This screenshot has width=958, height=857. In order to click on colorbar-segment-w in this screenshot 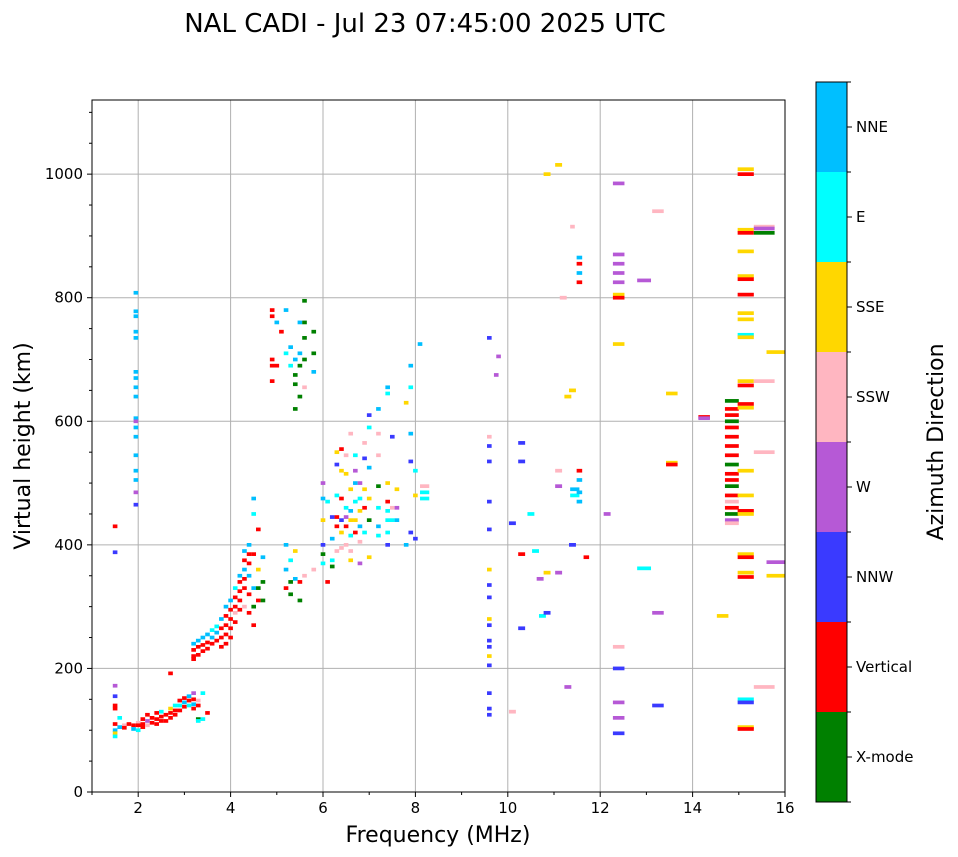, I will do `click(831, 487)`.